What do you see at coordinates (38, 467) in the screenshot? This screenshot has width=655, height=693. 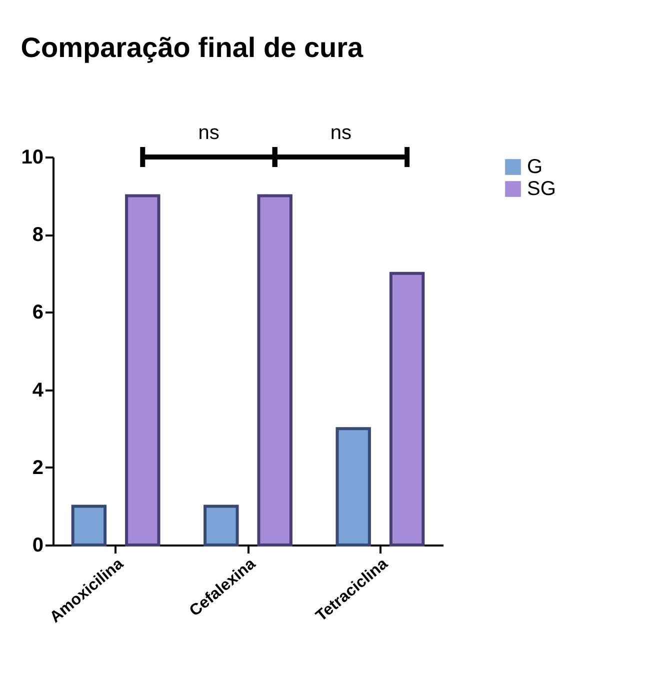 I see `y-tick-label: 2` at bounding box center [38, 467].